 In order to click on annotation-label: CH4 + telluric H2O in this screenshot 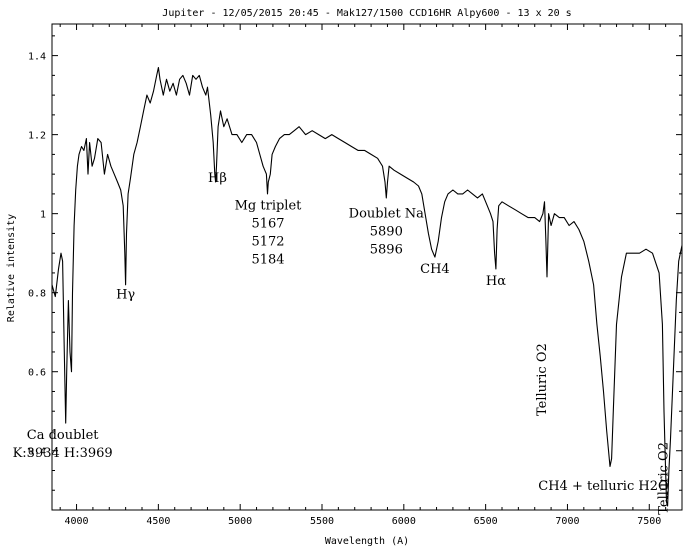, I will do `click(603, 486)`.